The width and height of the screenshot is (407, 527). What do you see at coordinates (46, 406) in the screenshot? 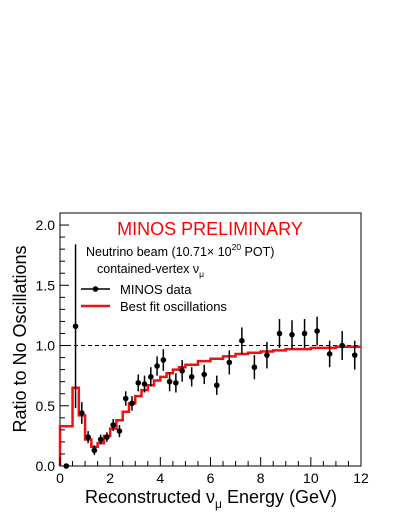
I see `y-tick-label-1: 0.5` at bounding box center [46, 406].